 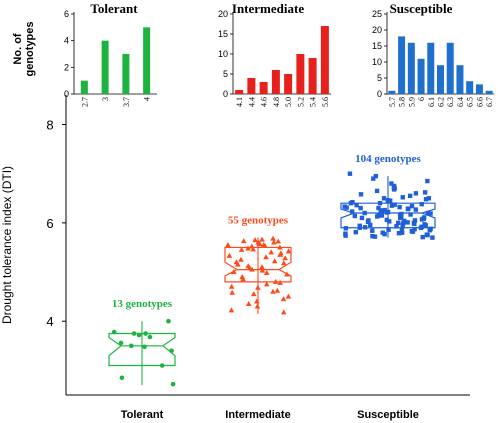 What do you see at coordinates (421, 99) in the screenshot?
I see `susceptible-x-tick-label: 6` at bounding box center [421, 99].